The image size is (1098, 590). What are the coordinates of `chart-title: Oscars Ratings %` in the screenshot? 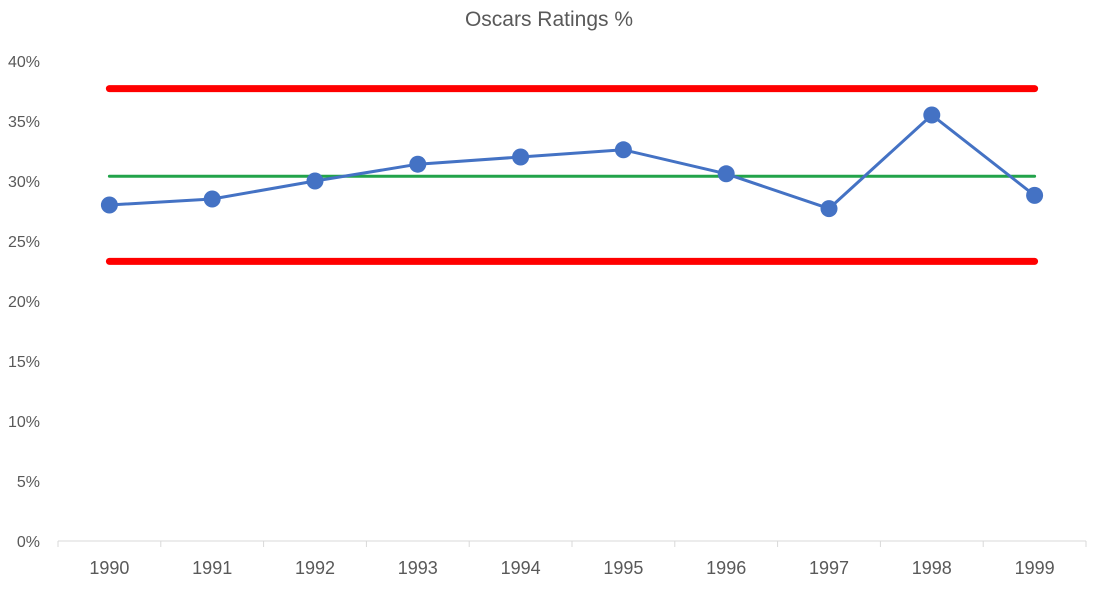 It's located at (549, 19).